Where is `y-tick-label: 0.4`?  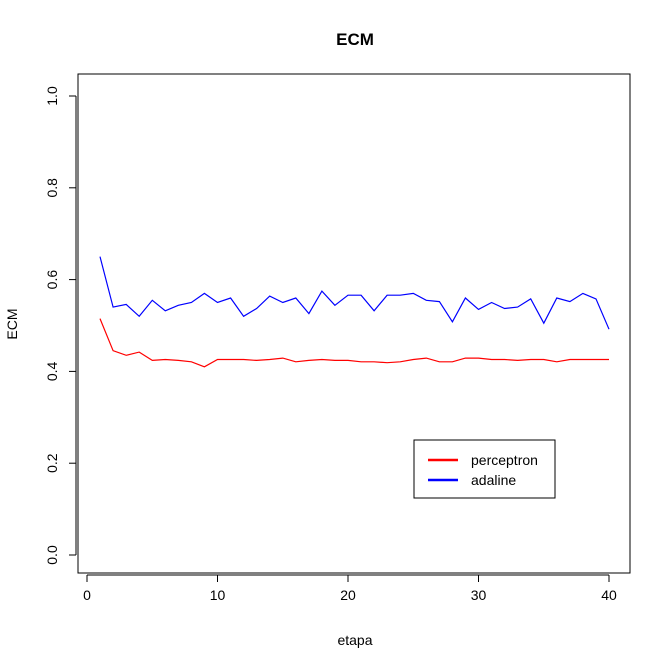
y-tick-label: 0.4 is located at coordinates (52, 371).